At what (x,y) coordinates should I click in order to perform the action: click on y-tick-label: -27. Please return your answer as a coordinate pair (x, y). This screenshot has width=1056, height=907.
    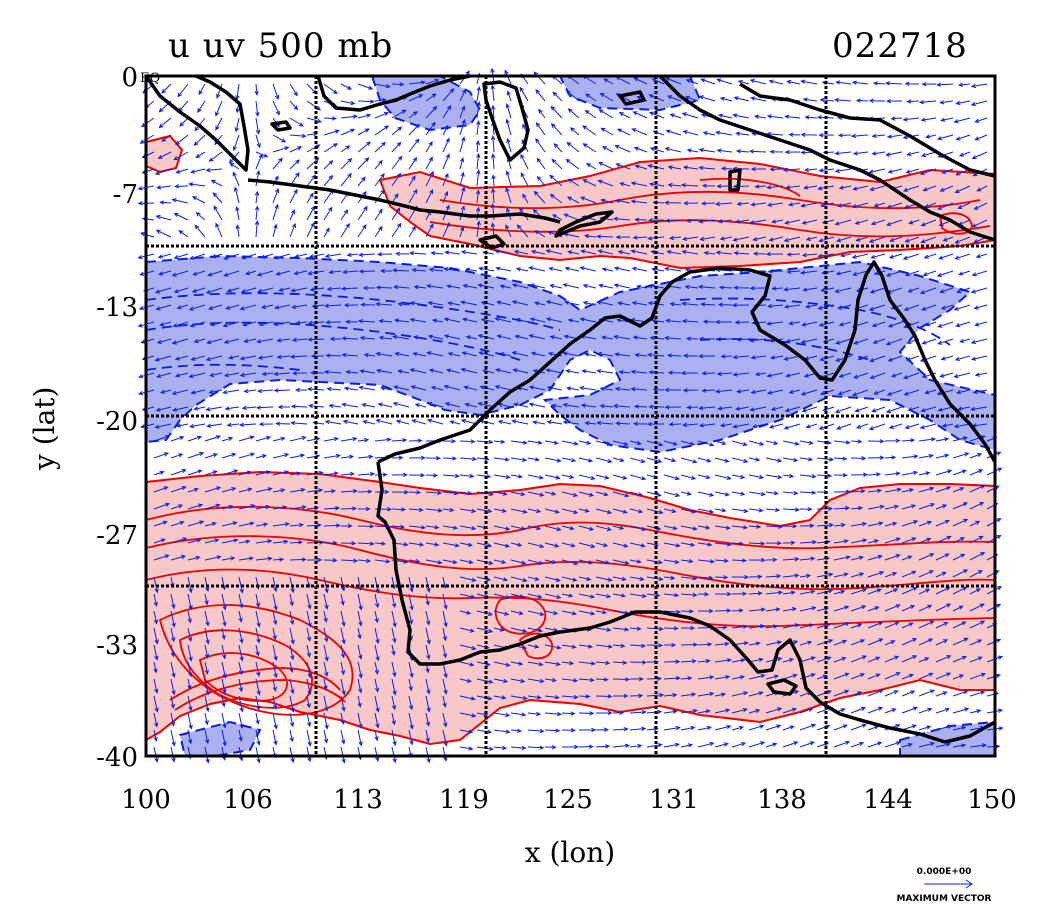
    Looking at the image, I should click on (117, 536).